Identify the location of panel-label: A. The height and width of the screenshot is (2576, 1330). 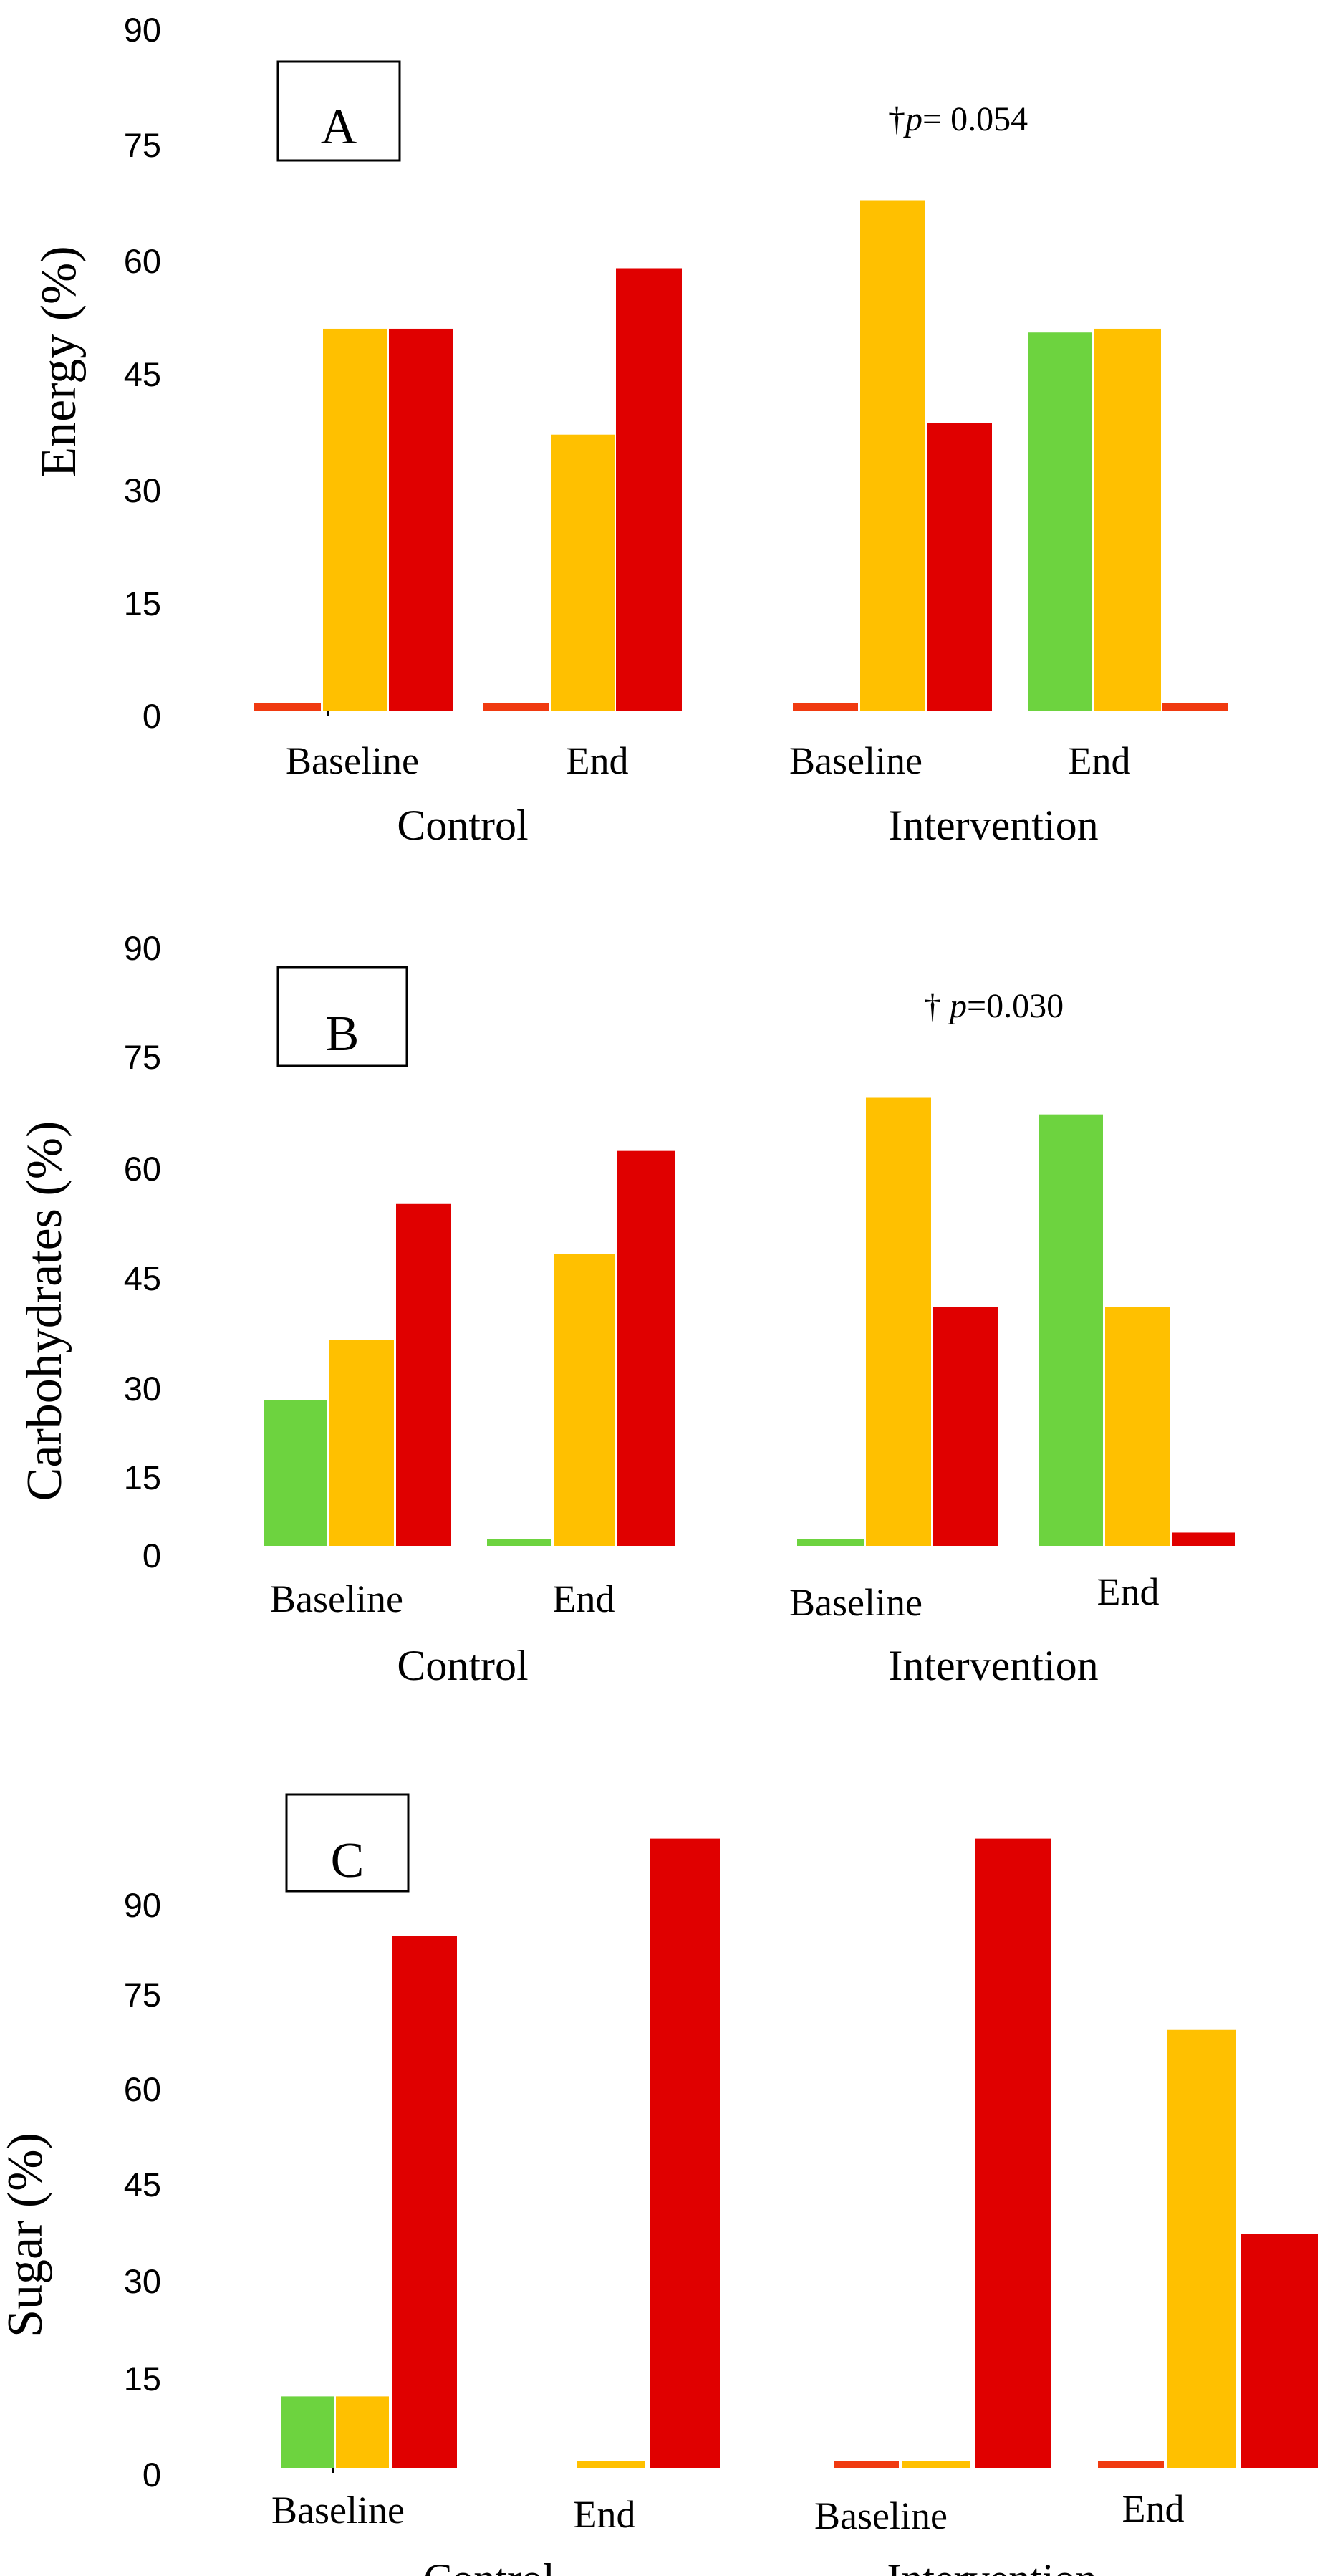
(339, 128).